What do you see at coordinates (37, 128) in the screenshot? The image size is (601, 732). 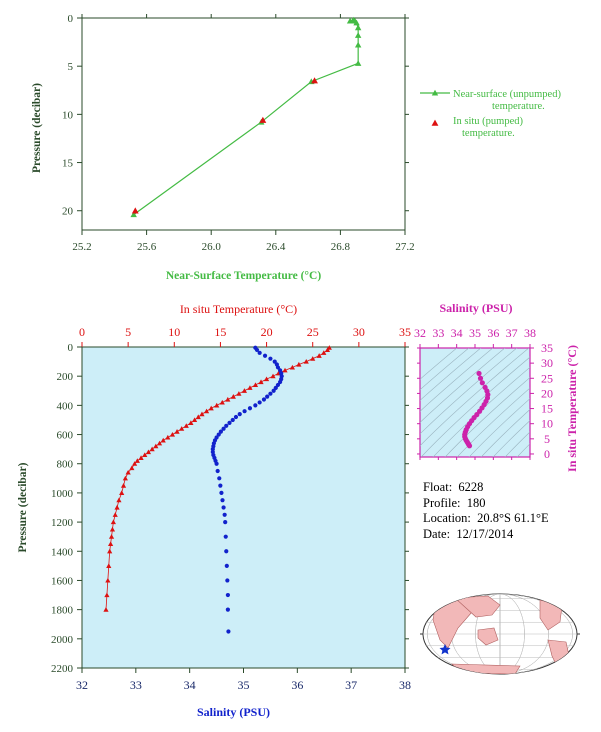 I see `y-axis-label: Pressure (decibar)` at bounding box center [37, 128].